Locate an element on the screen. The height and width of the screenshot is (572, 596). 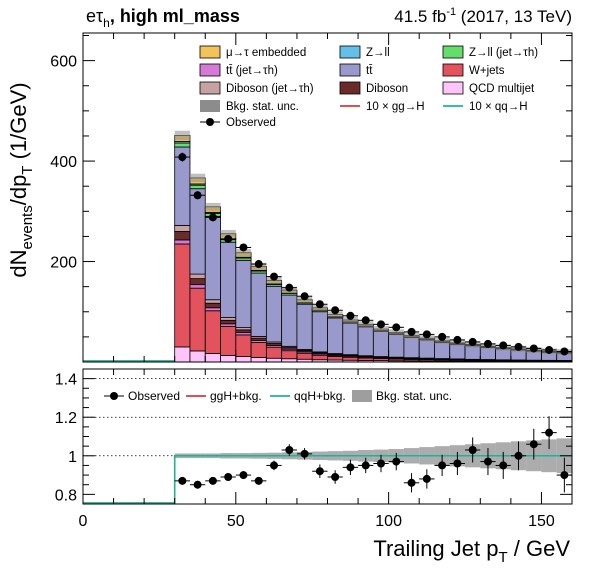
ratio-y-tick-label-1: 1 is located at coordinates (72, 457).